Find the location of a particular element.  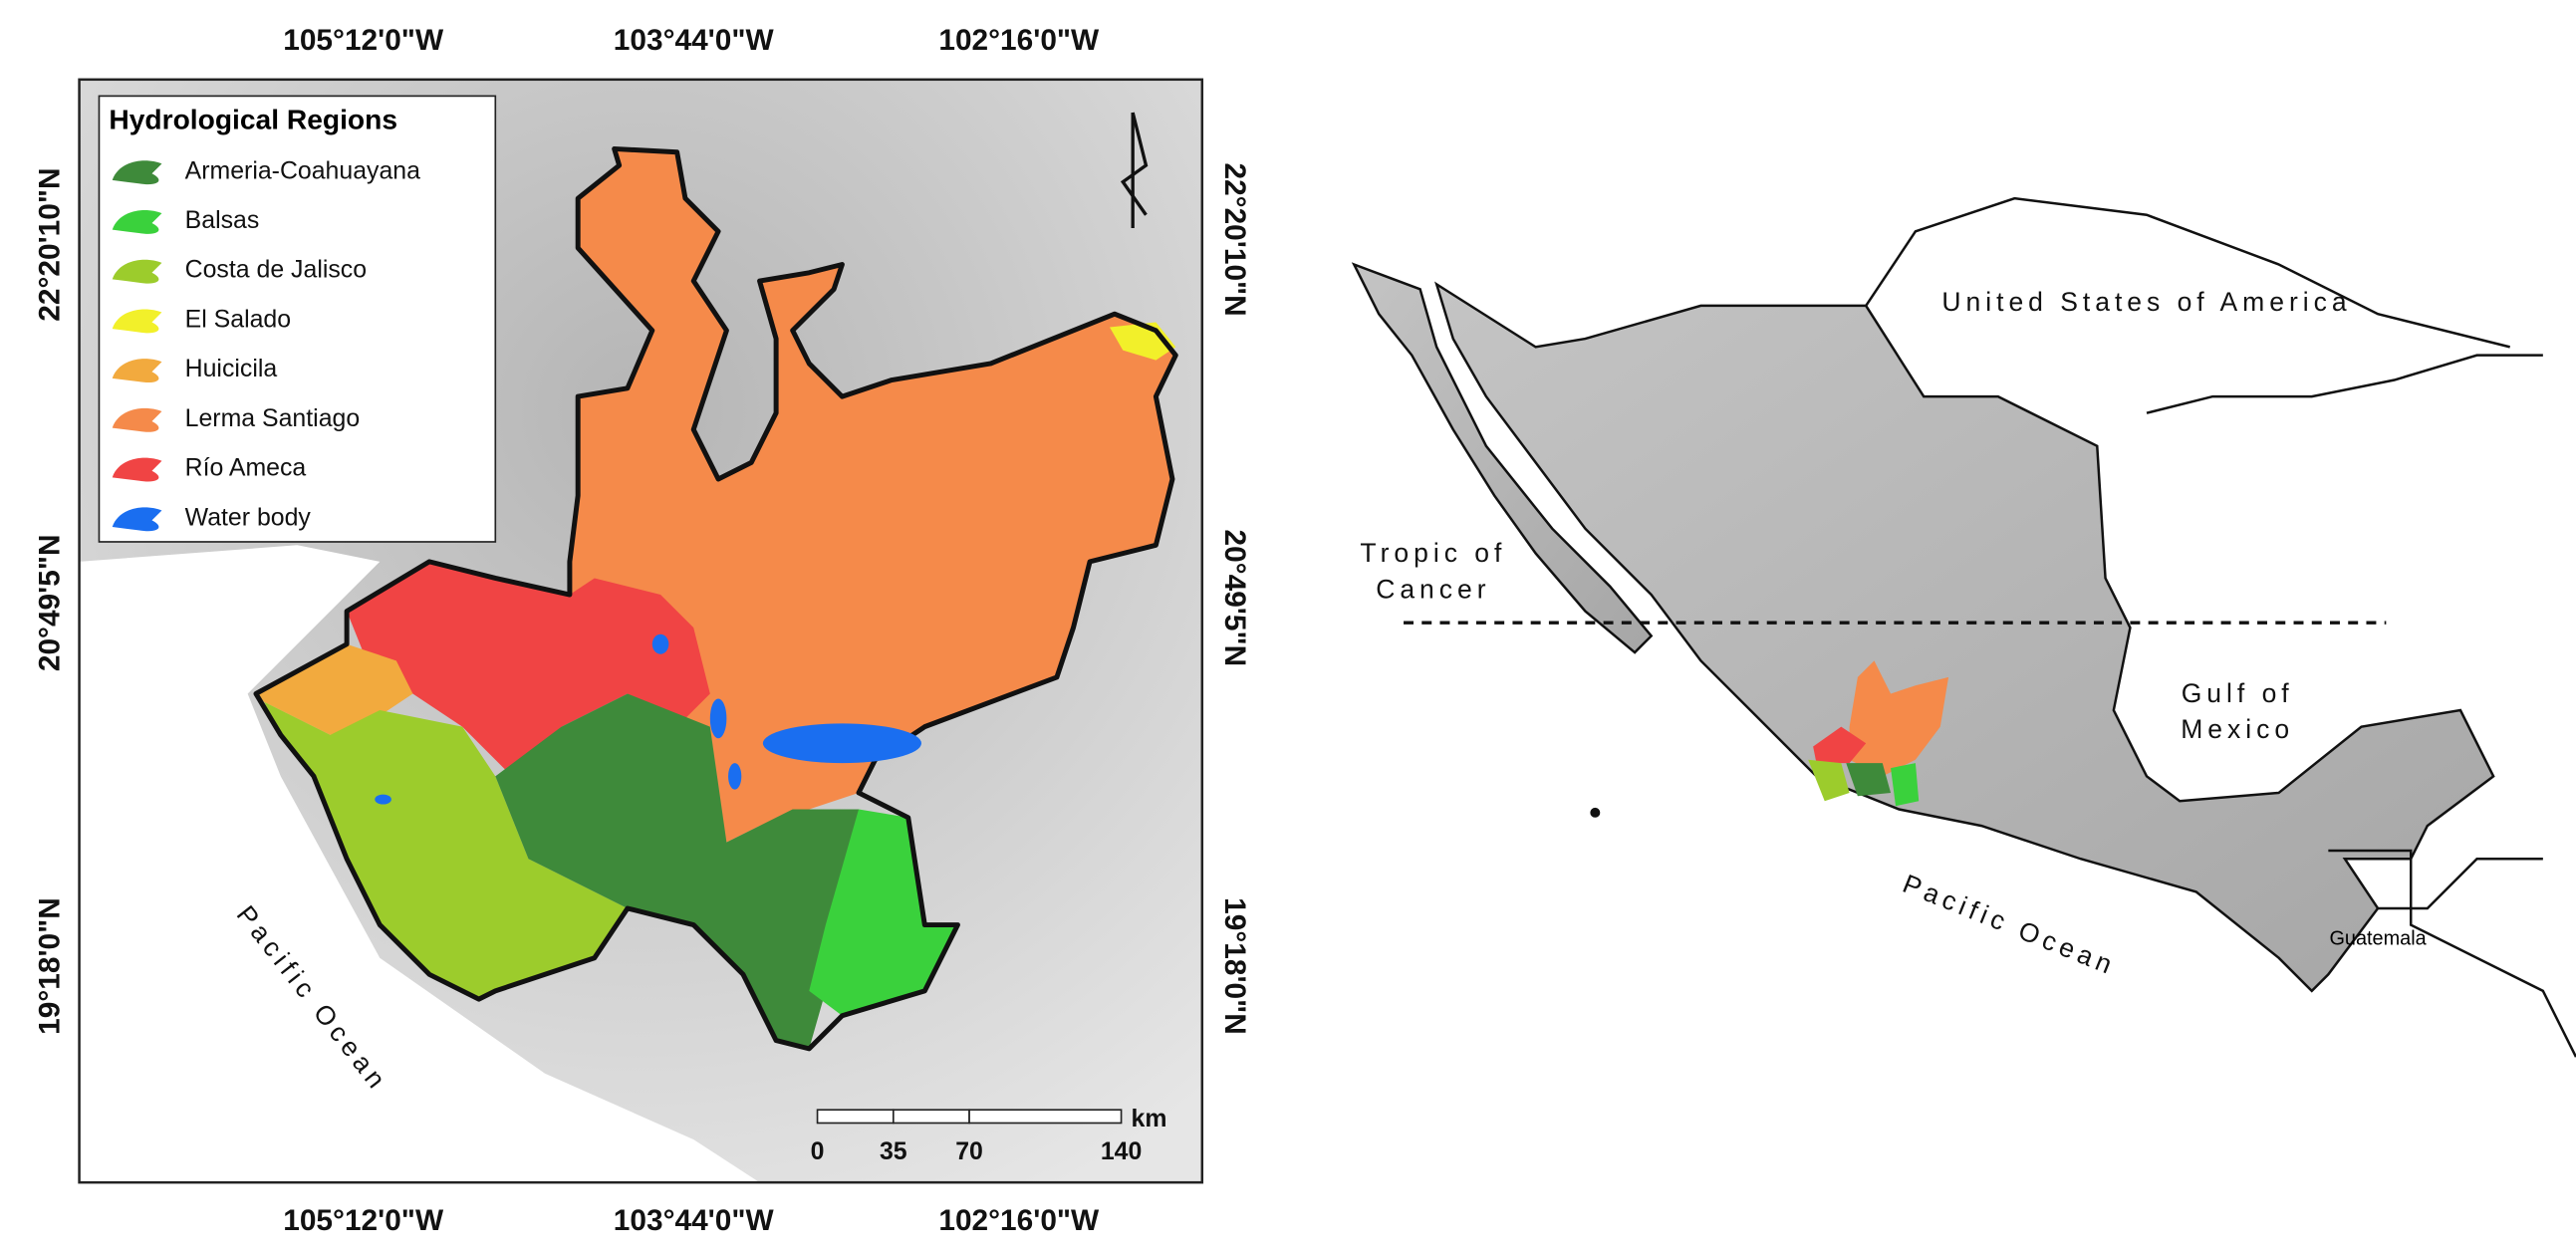

guatemala-label: Guatemala is located at coordinates (2378, 938).